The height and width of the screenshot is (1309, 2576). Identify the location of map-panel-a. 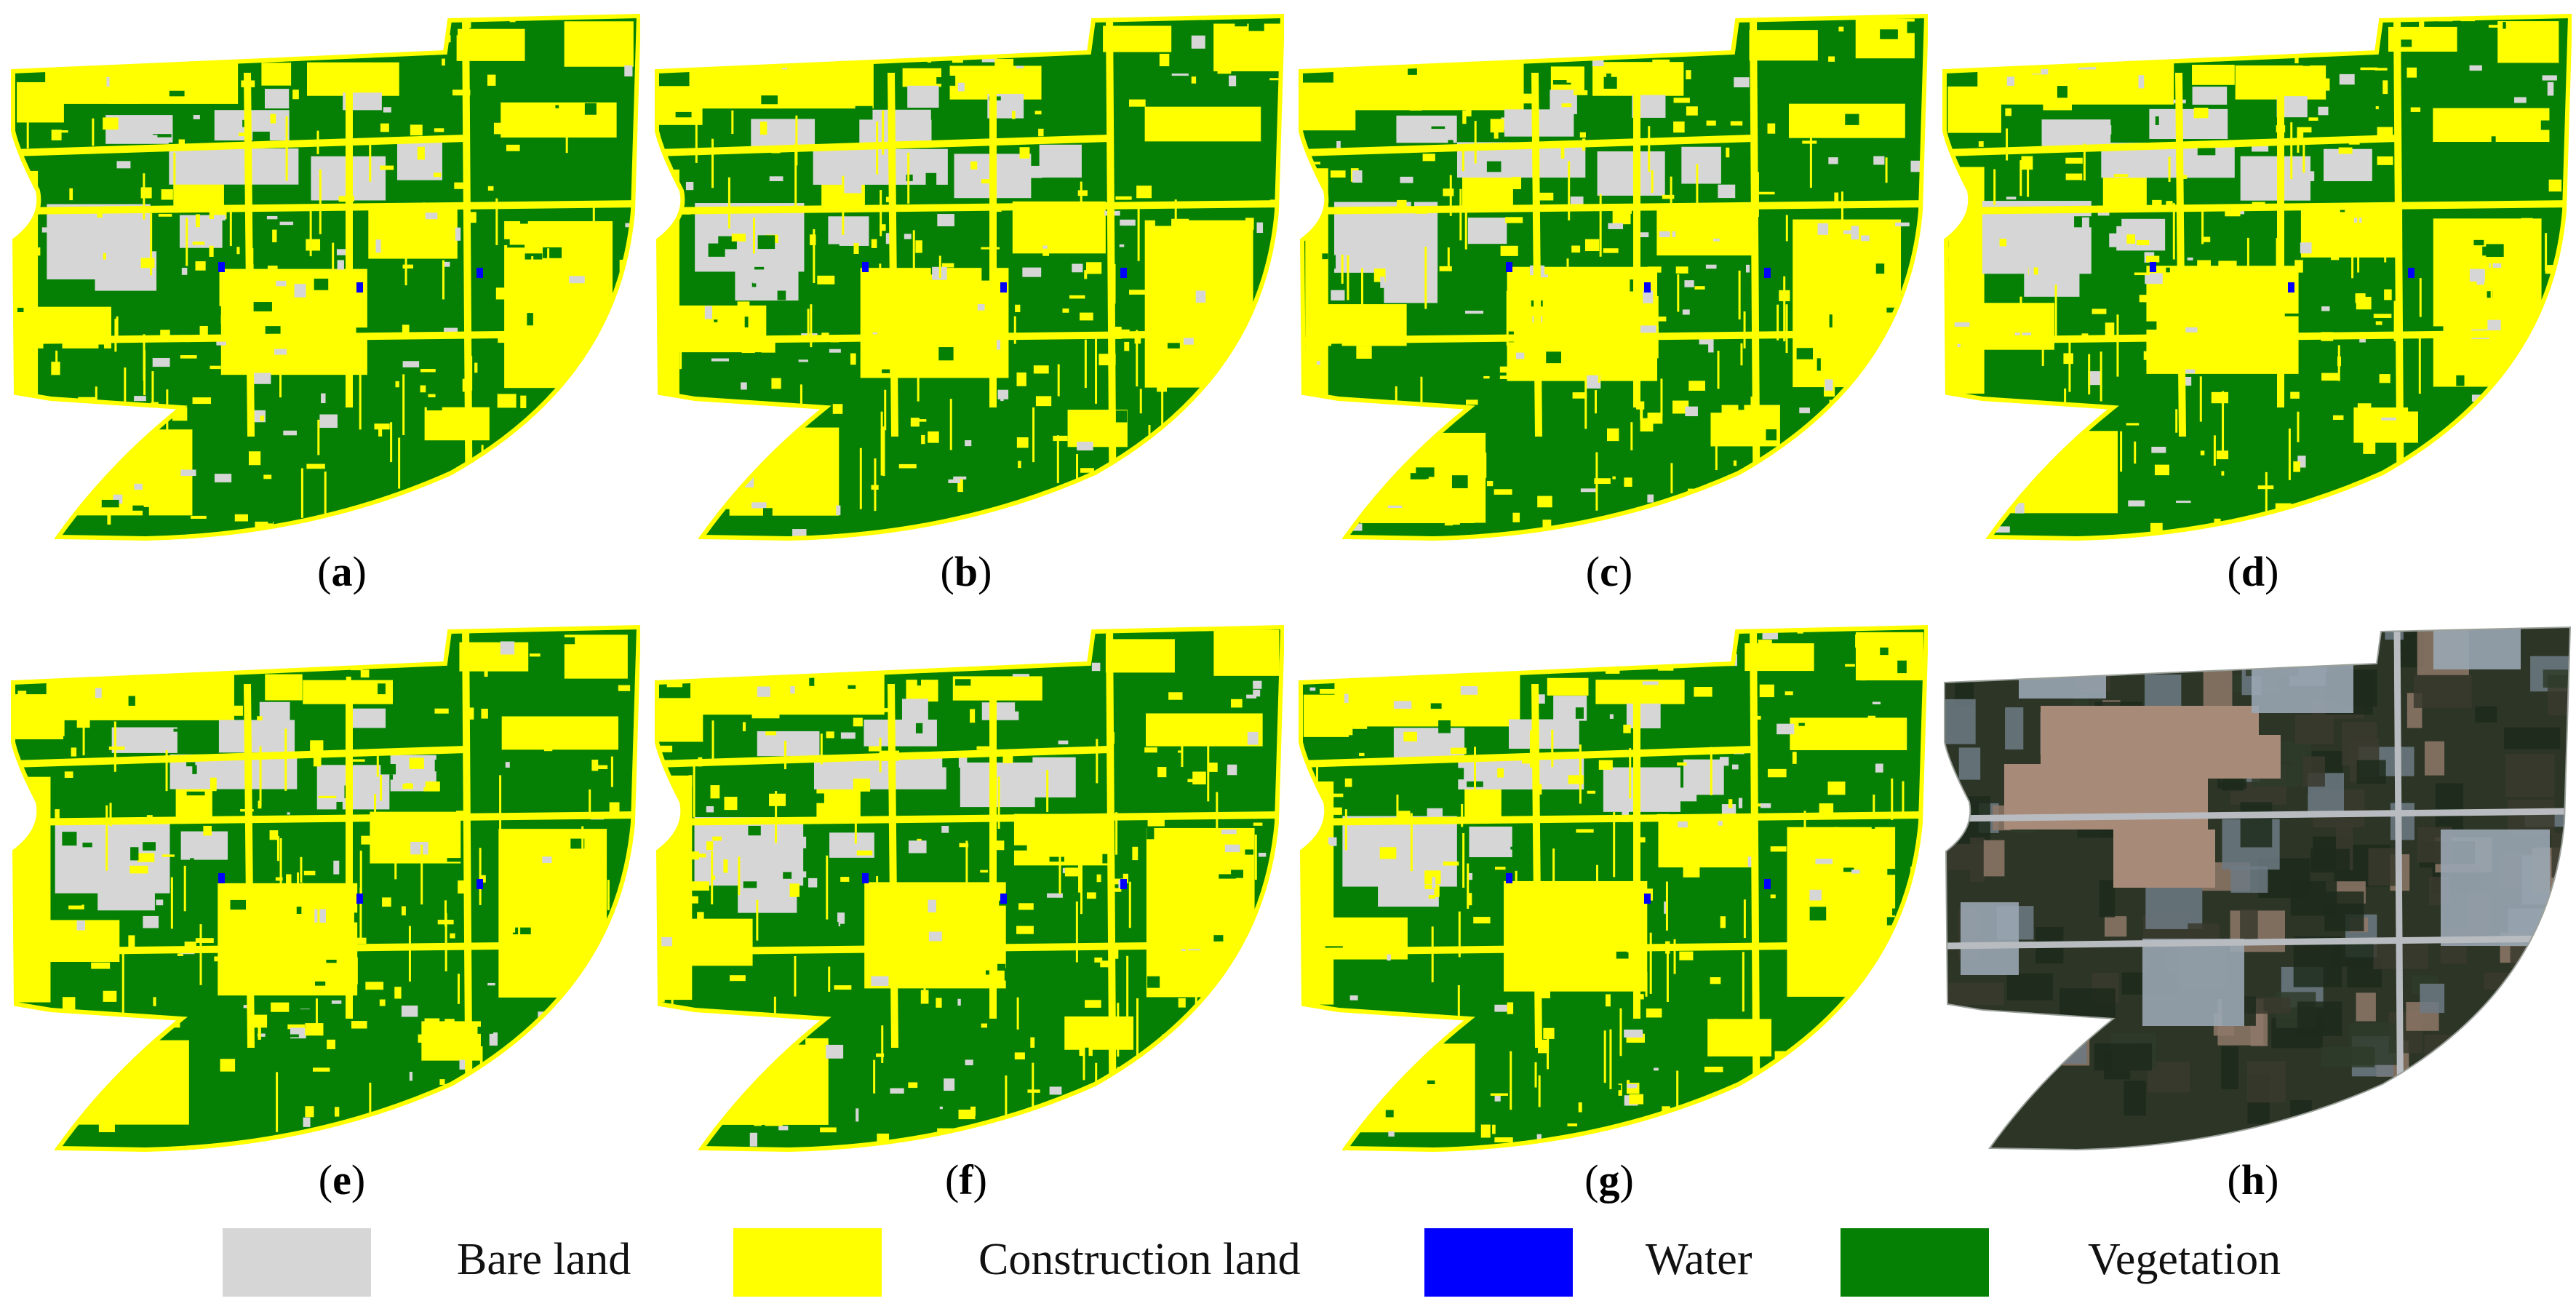
(320, 273).